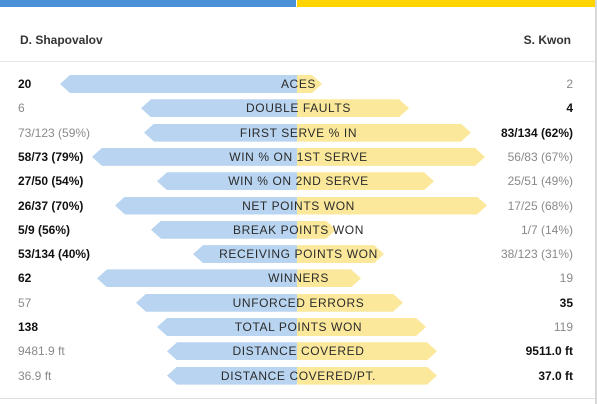 This screenshot has height=404, width=597. I want to click on stat-label: UNFORCED ERRORS, so click(298, 302).